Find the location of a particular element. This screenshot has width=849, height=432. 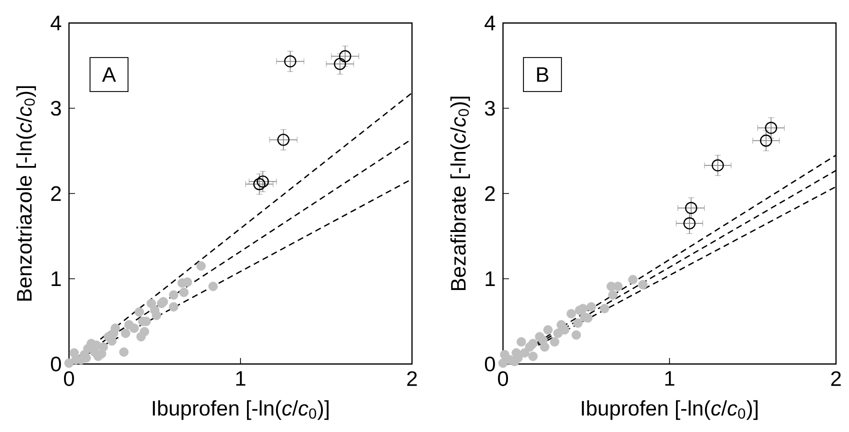

y-axis-title: Benzotriazole [-ln(c/c$_{0}$)] is located at coordinates (26, 193).